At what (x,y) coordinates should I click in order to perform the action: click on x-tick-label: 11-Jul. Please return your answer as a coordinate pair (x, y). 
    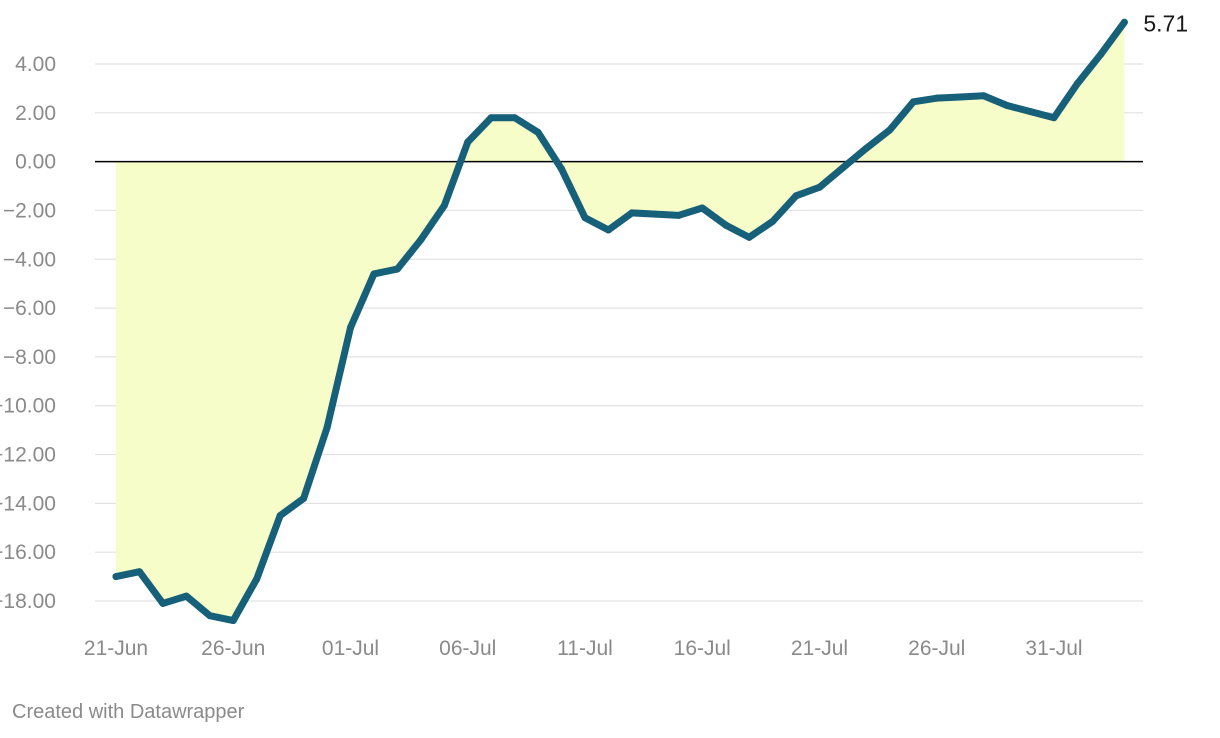
    Looking at the image, I should click on (585, 648).